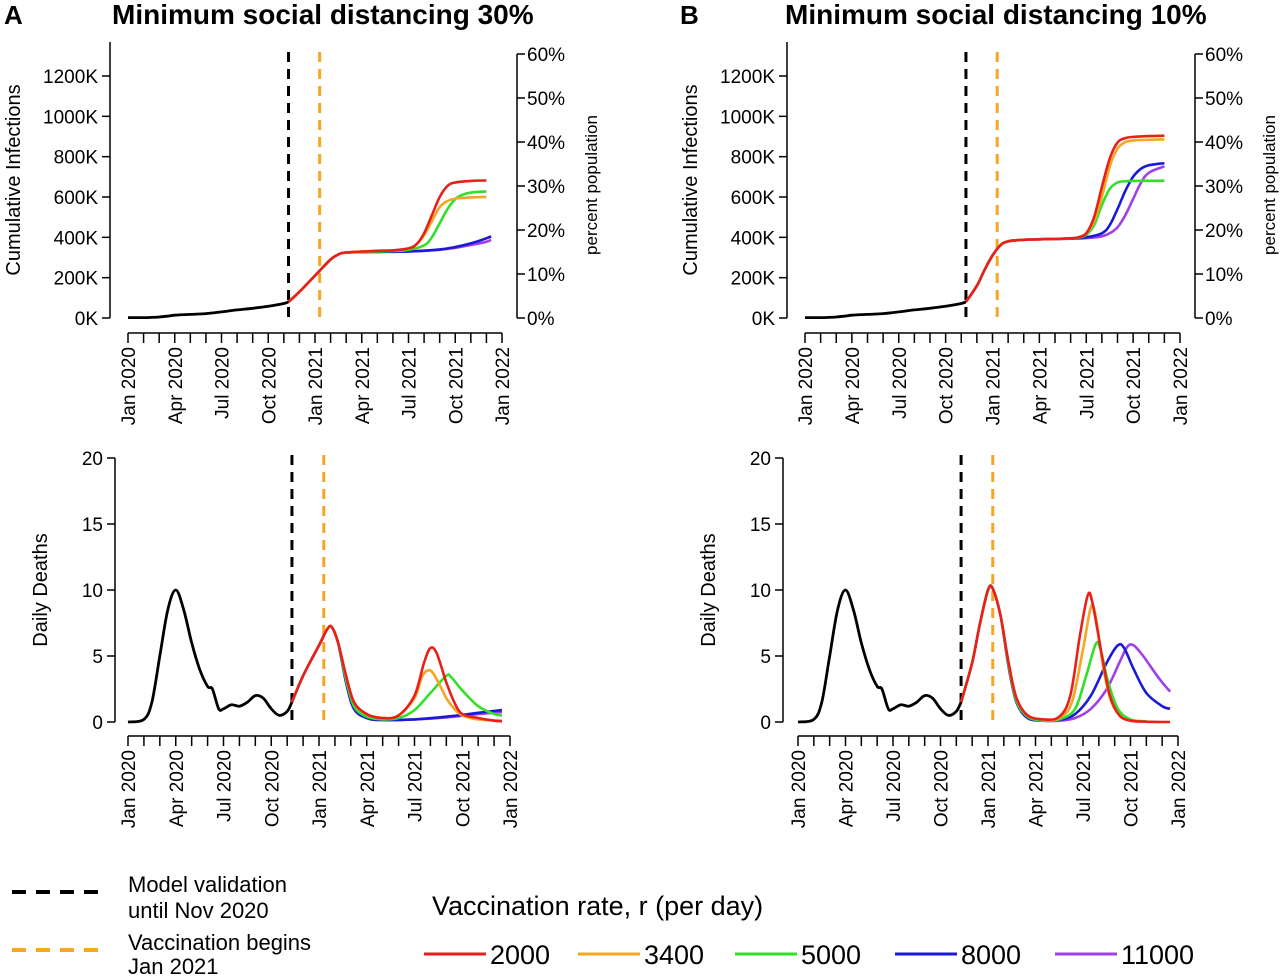 The image size is (1280, 977). What do you see at coordinates (173, 965) in the screenshot?
I see `vaccination-legend-label-line2: Jan 2021` at bounding box center [173, 965].